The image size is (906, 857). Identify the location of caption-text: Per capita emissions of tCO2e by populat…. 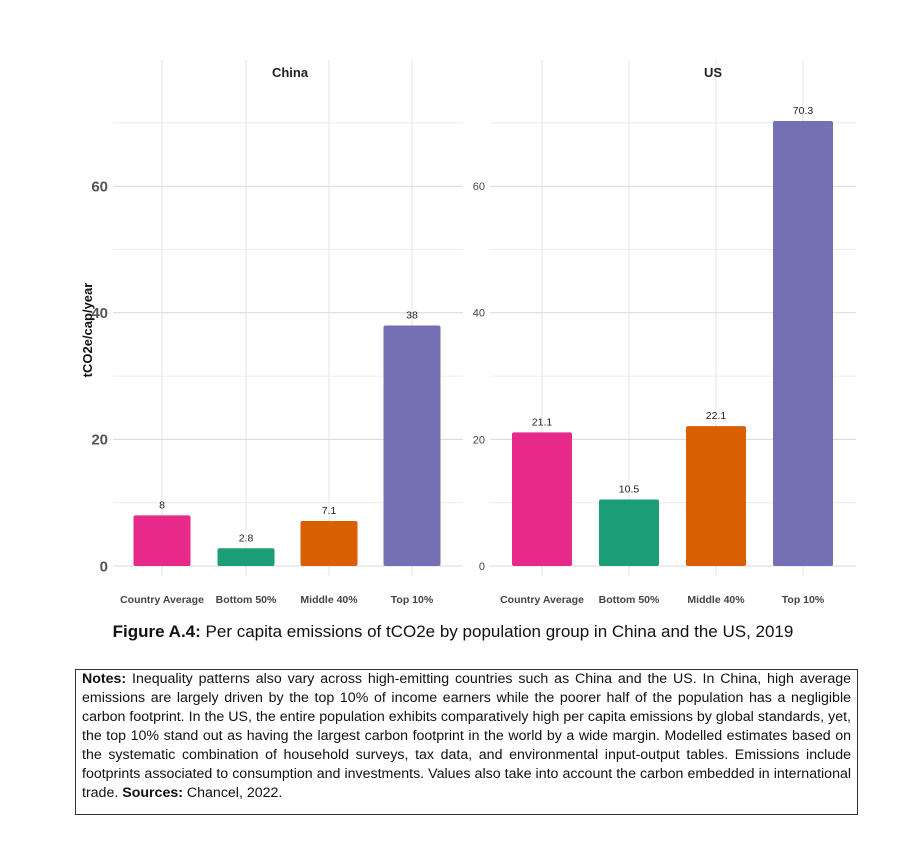
(499, 631).